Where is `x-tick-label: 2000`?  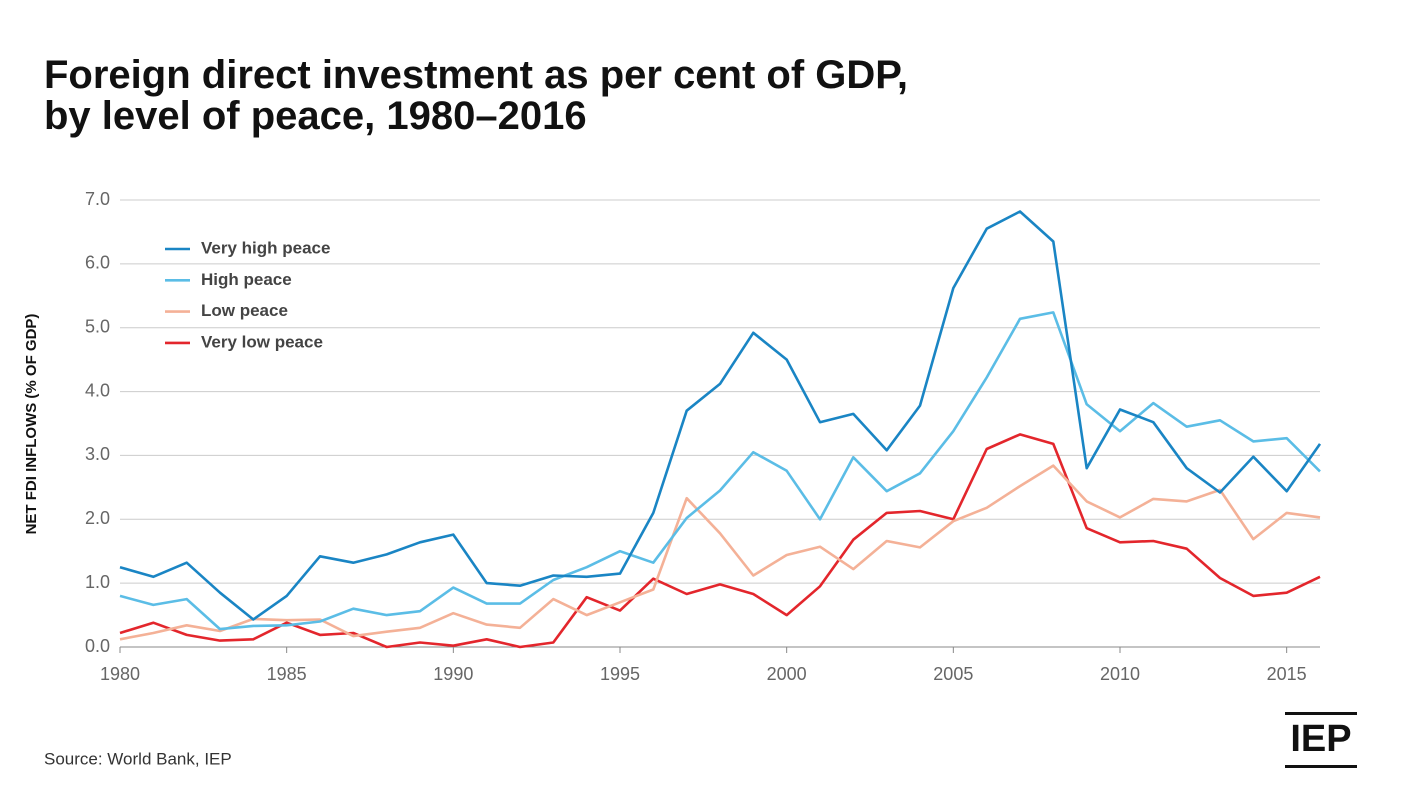 x-tick-label: 2000 is located at coordinates (787, 674).